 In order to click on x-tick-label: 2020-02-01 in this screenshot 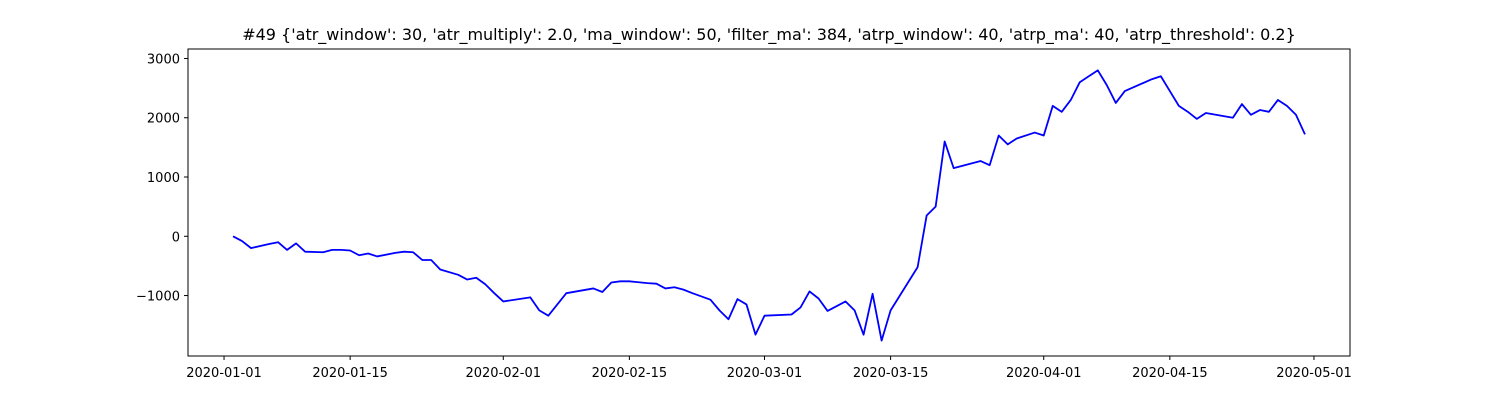, I will do `click(503, 373)`.